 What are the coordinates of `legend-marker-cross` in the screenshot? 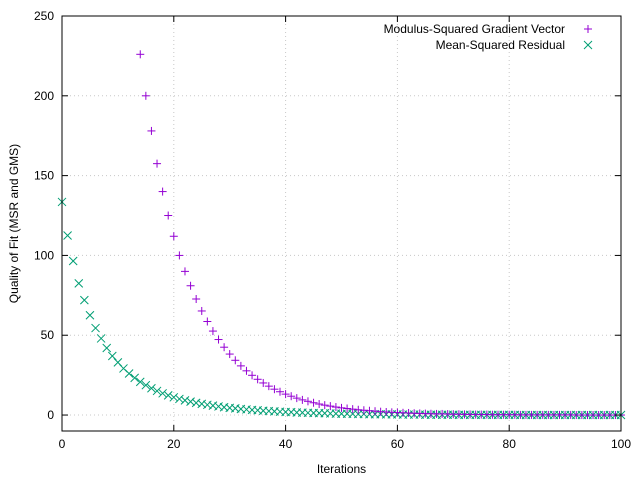 It's located at (588, 45).